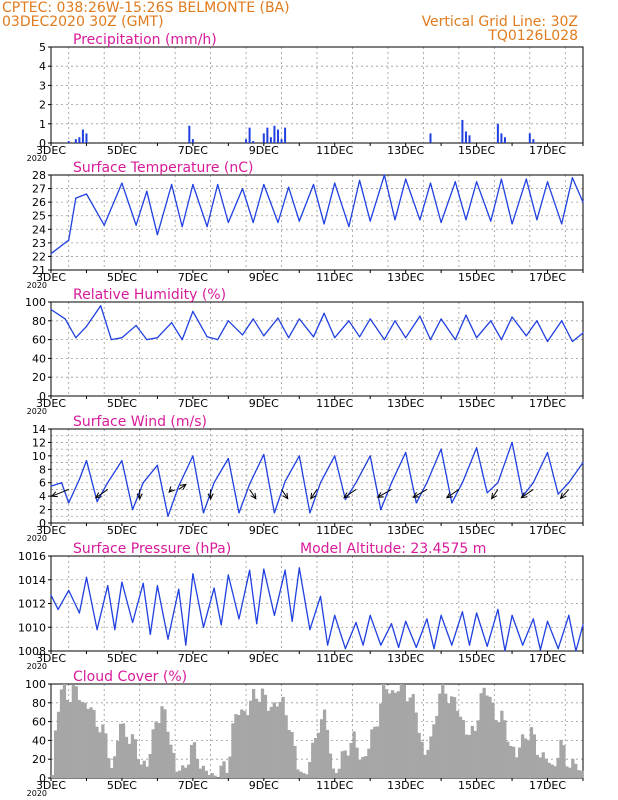 This screenshot has width=618, height=800. What do you see at coordinates (334, 277) in the screenshot?
I see `x-tick-label: 11DEC` at bounding box center [334, 277].